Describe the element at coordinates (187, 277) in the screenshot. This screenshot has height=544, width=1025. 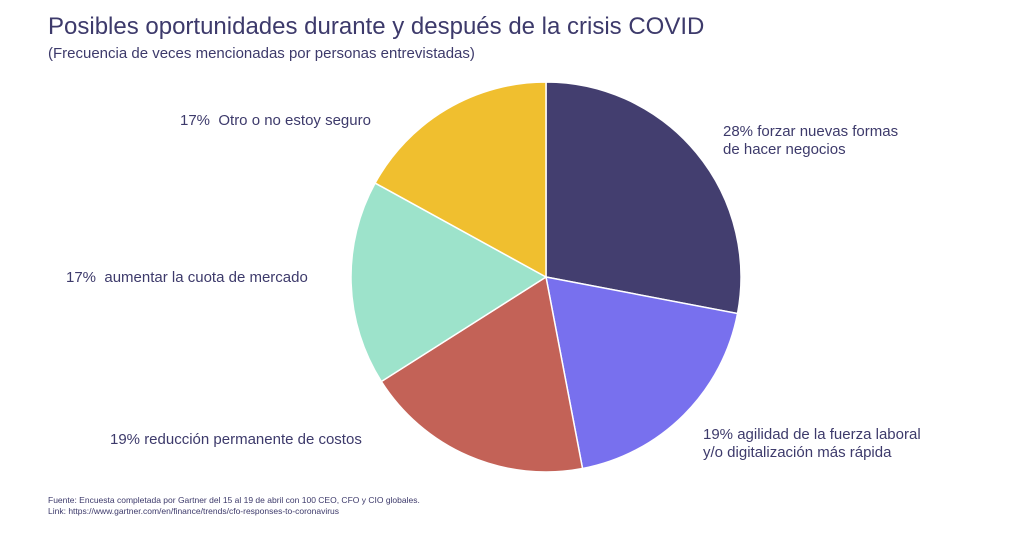
I see `slice-label-3: 17% aumentar la cuota de mercado` at that location.